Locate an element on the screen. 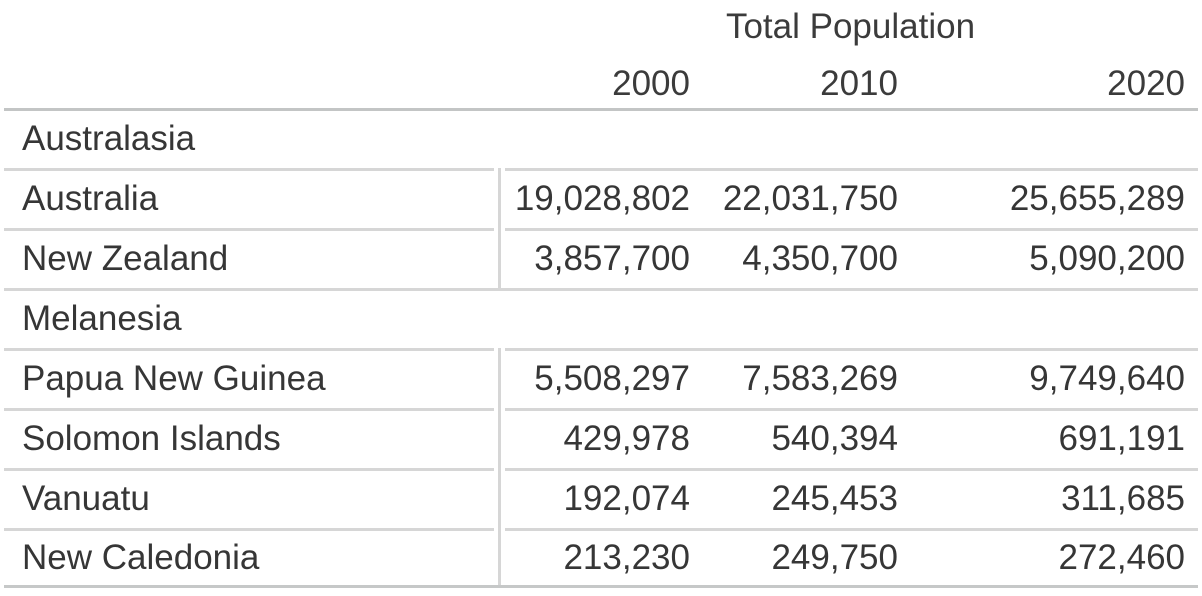  table-title-row: Total Population is located at coordinates (601, 27).